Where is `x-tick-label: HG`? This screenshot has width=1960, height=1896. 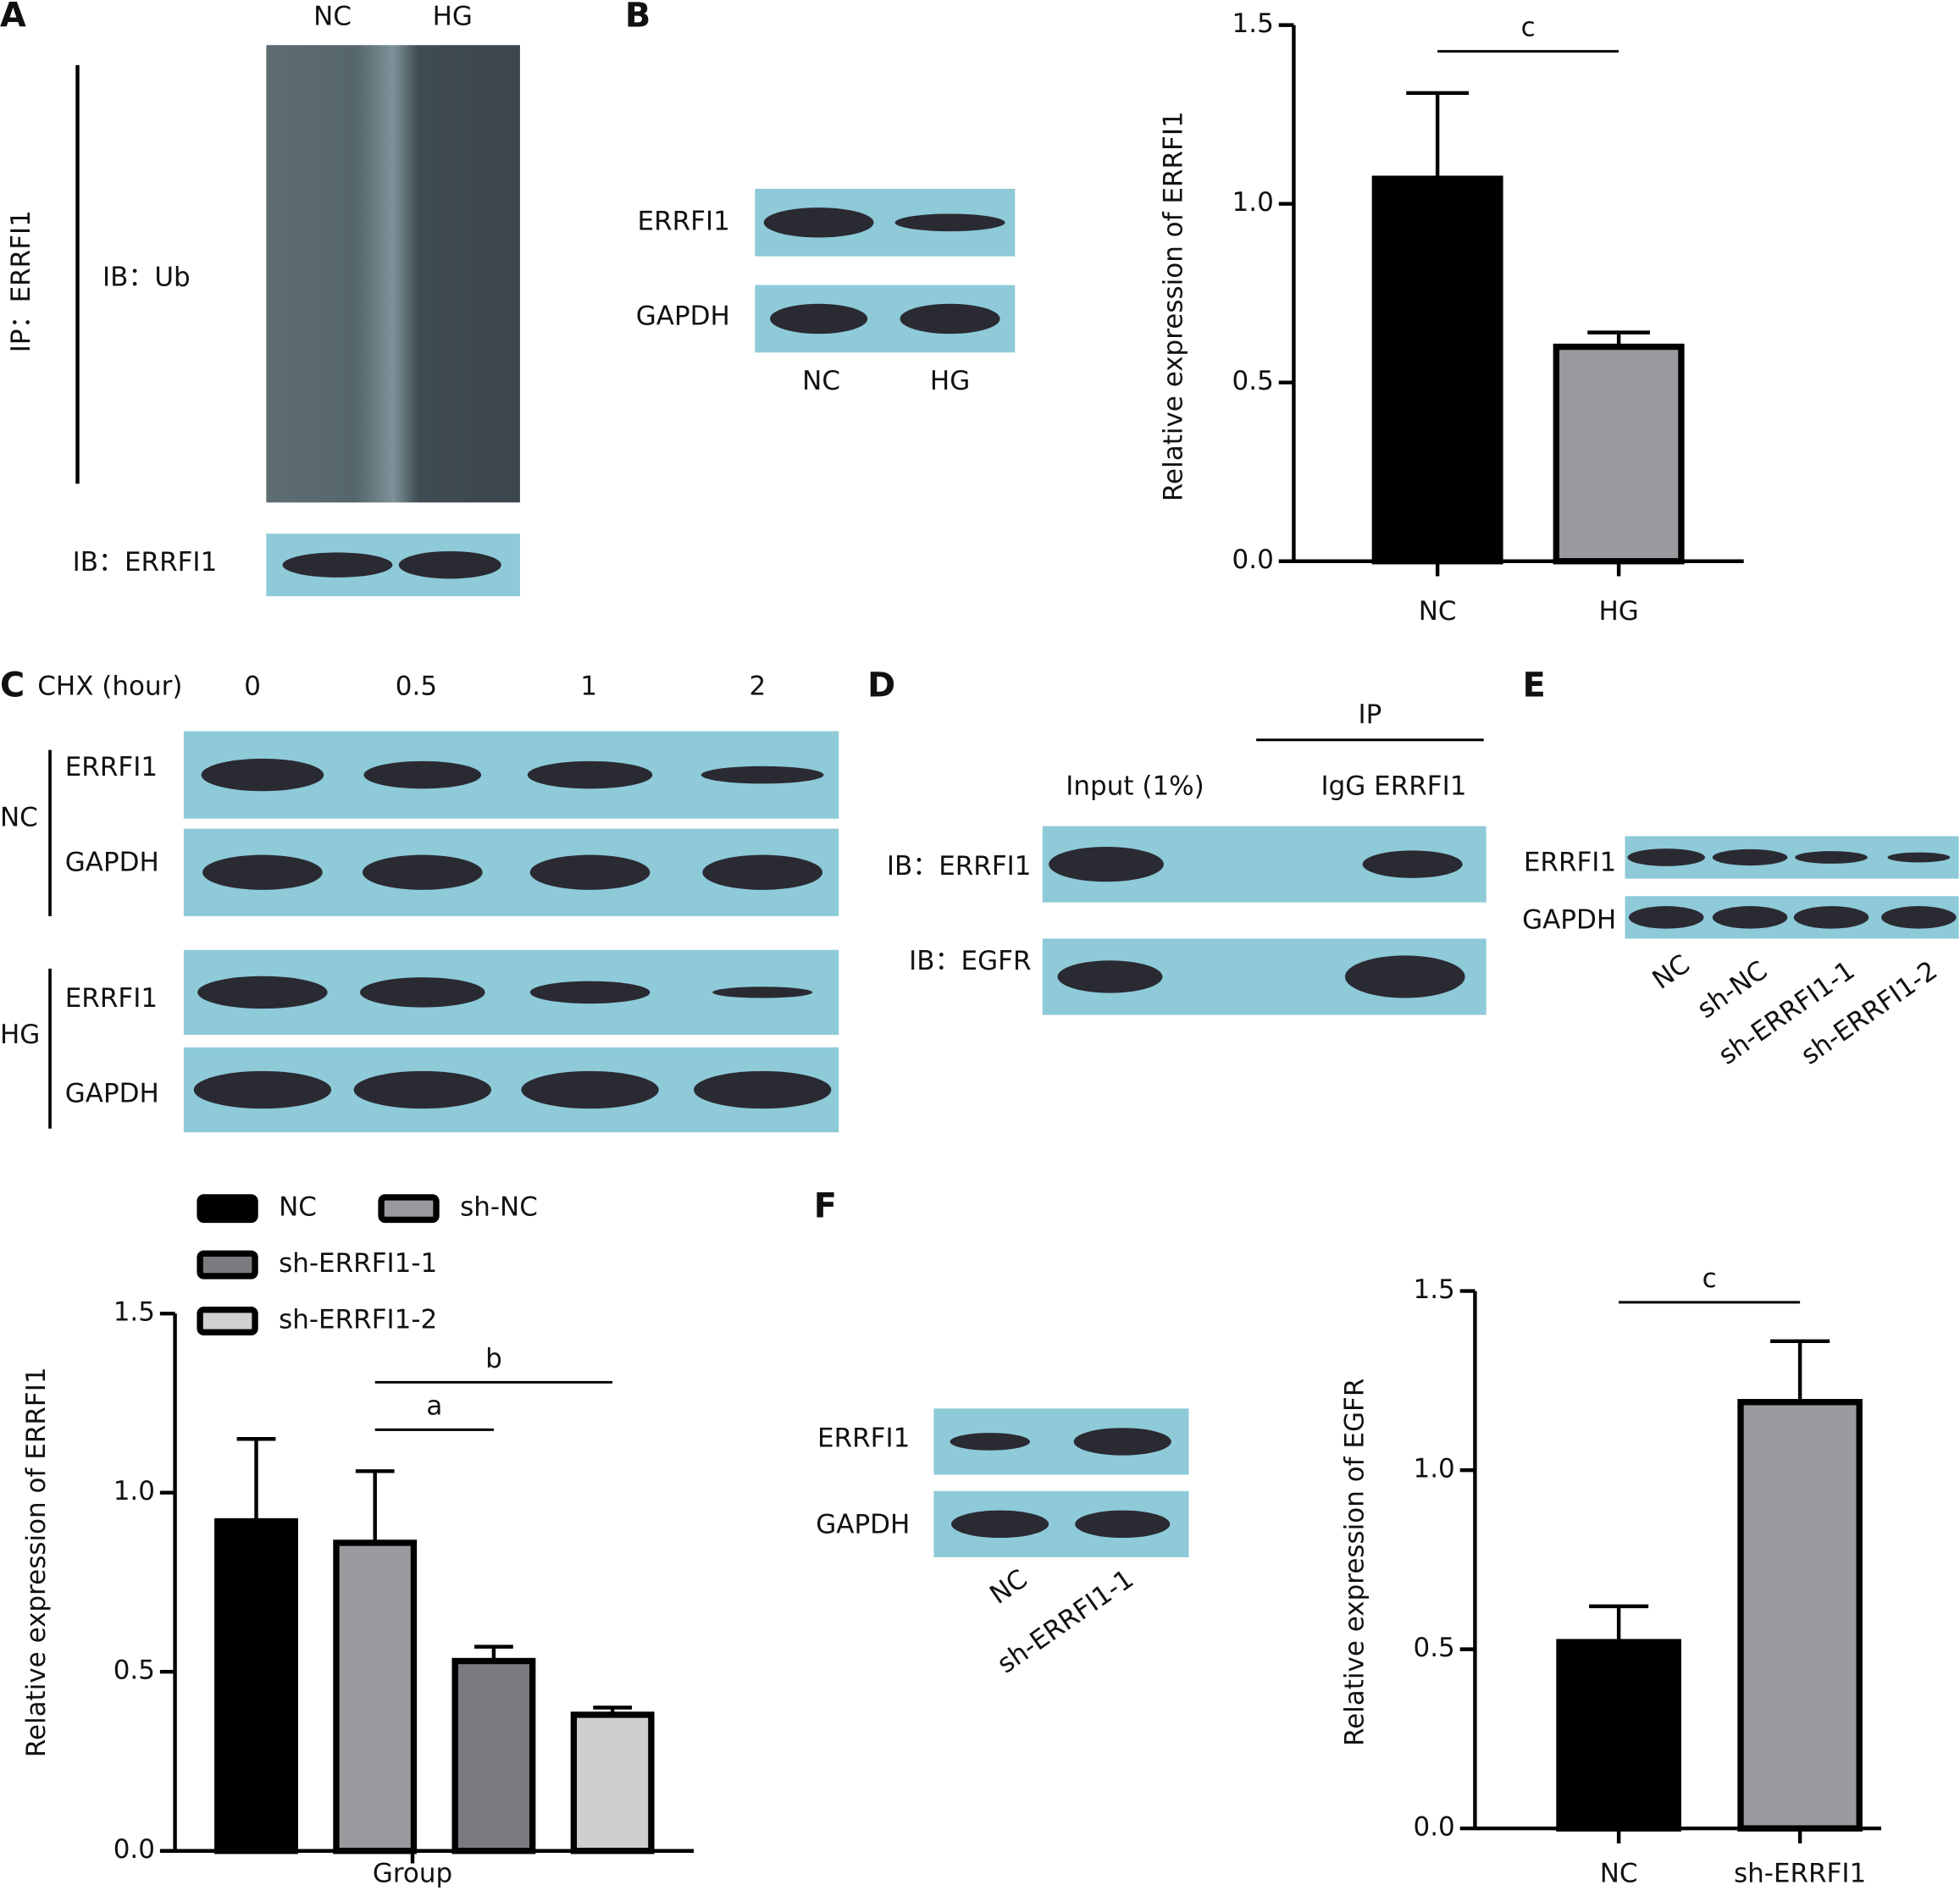
x-tick-label: HG is located at coordinates (1618, 611).